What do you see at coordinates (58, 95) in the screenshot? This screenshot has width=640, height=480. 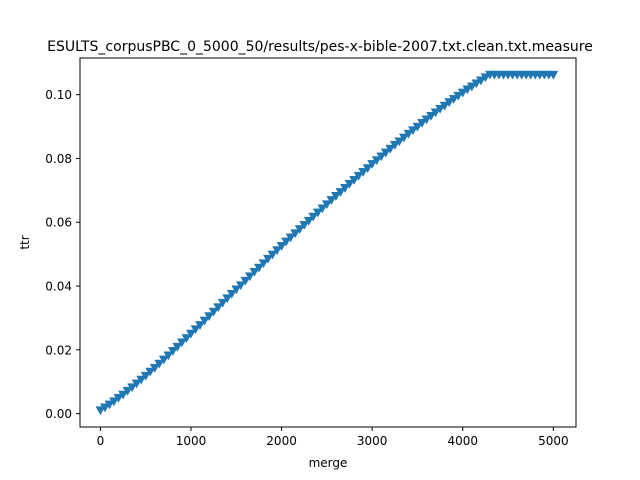 I see `y-tick-label: 0.10` at bounding box center [58, 95].